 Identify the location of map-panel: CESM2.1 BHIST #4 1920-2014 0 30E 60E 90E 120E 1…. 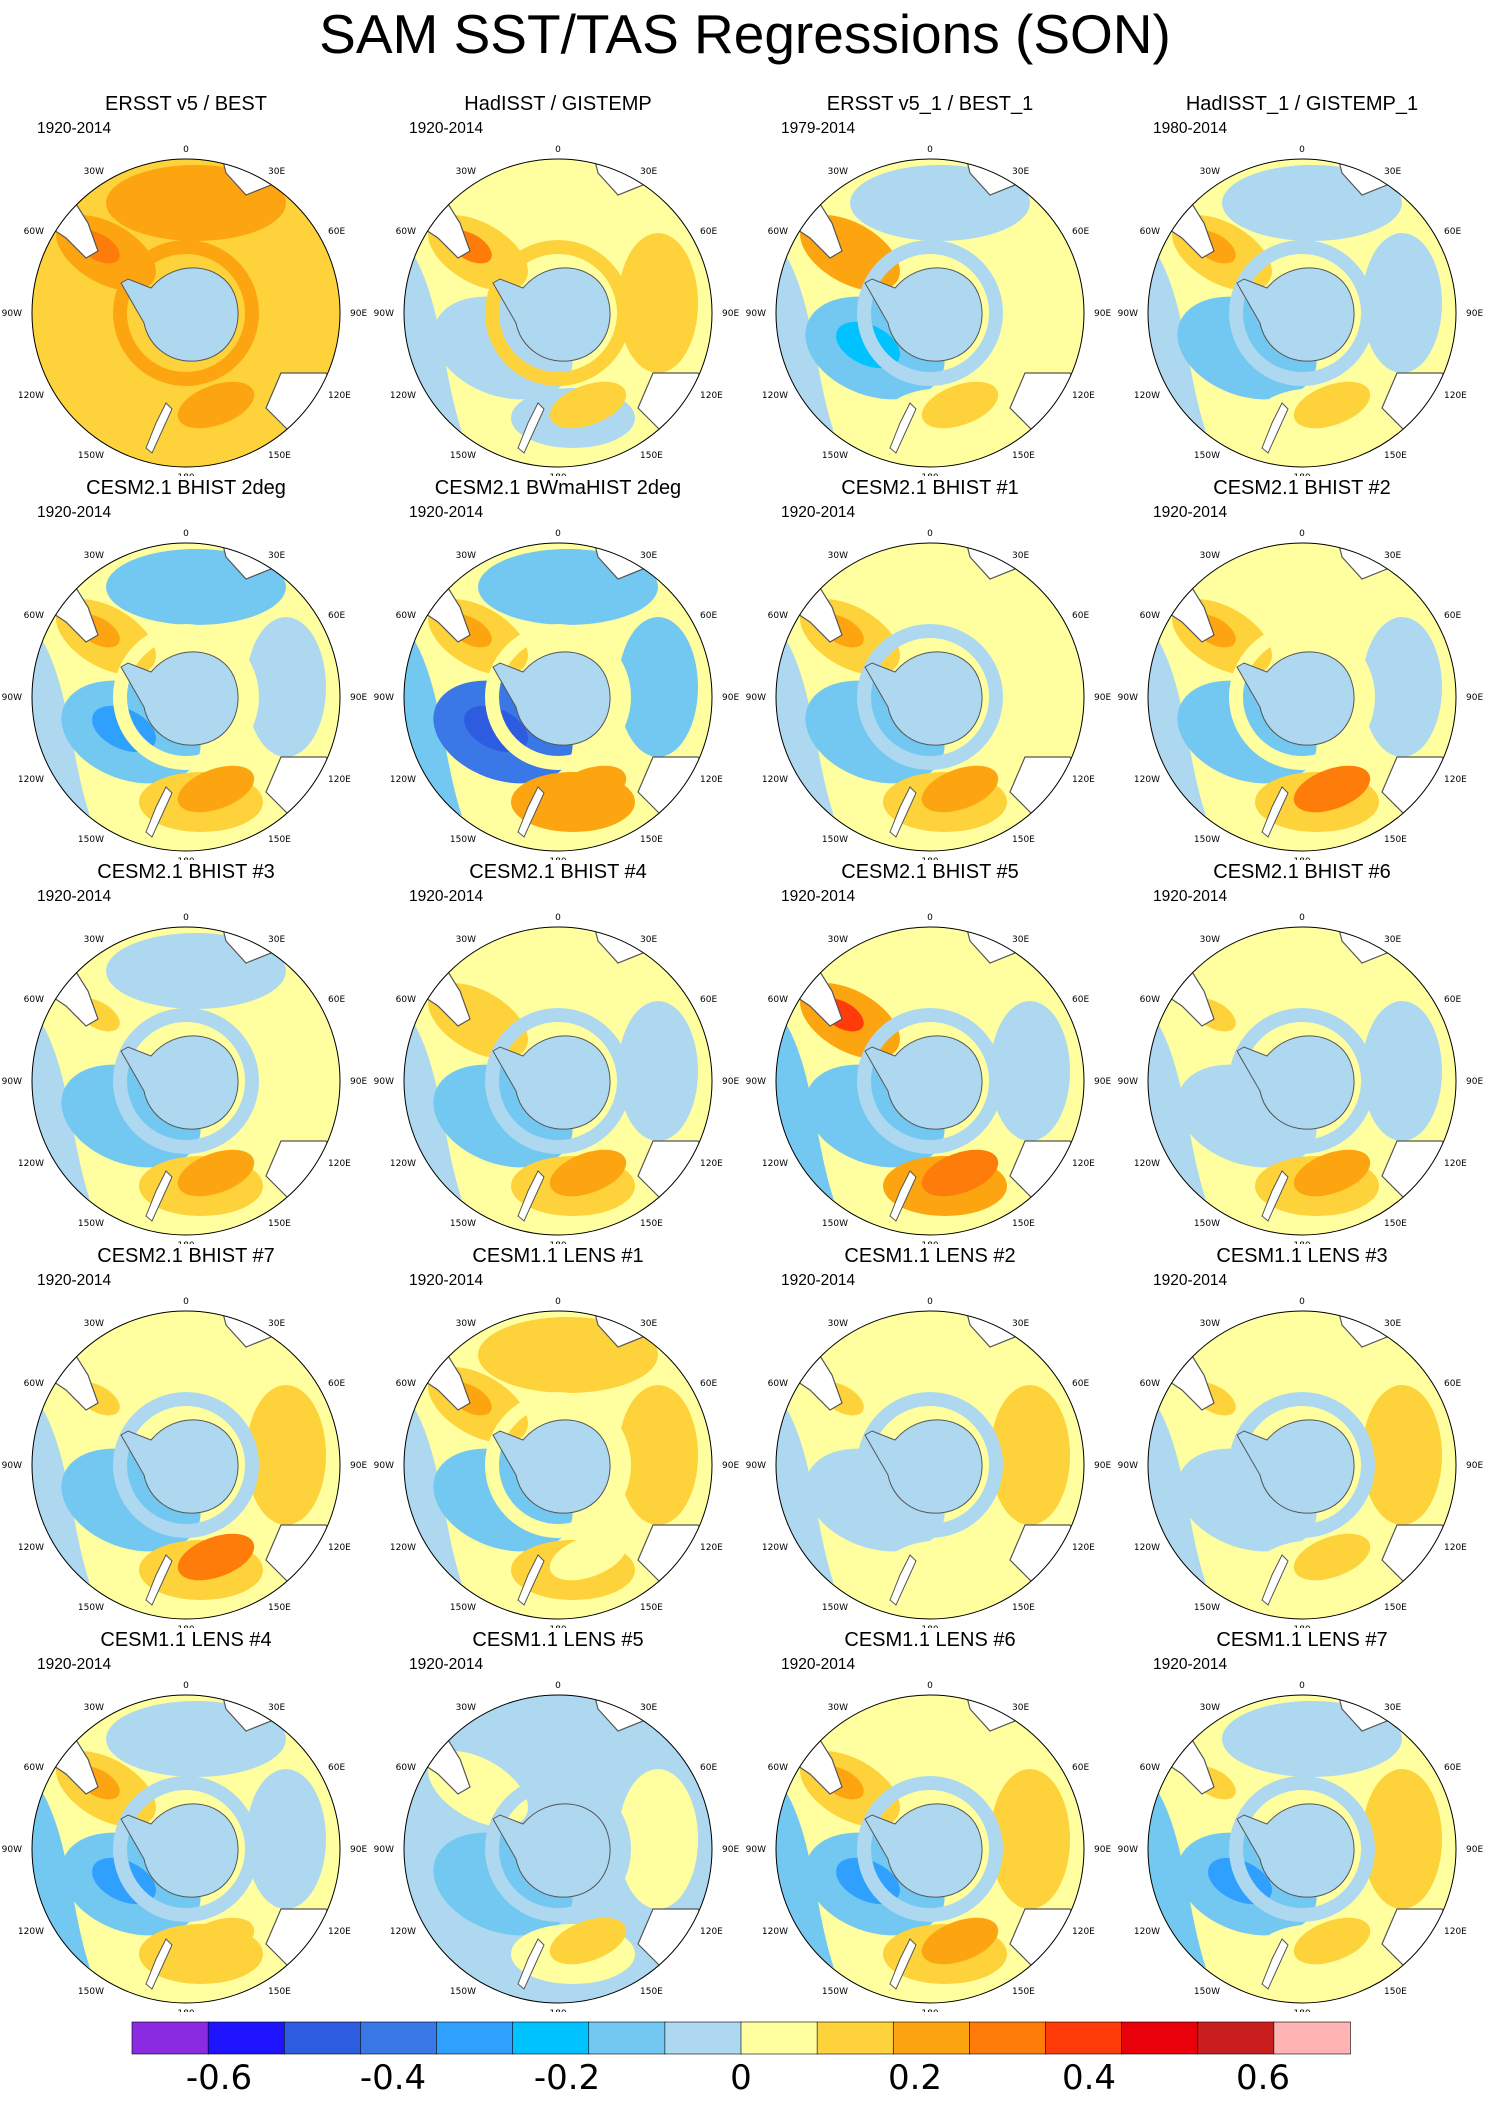
(558, 1052).